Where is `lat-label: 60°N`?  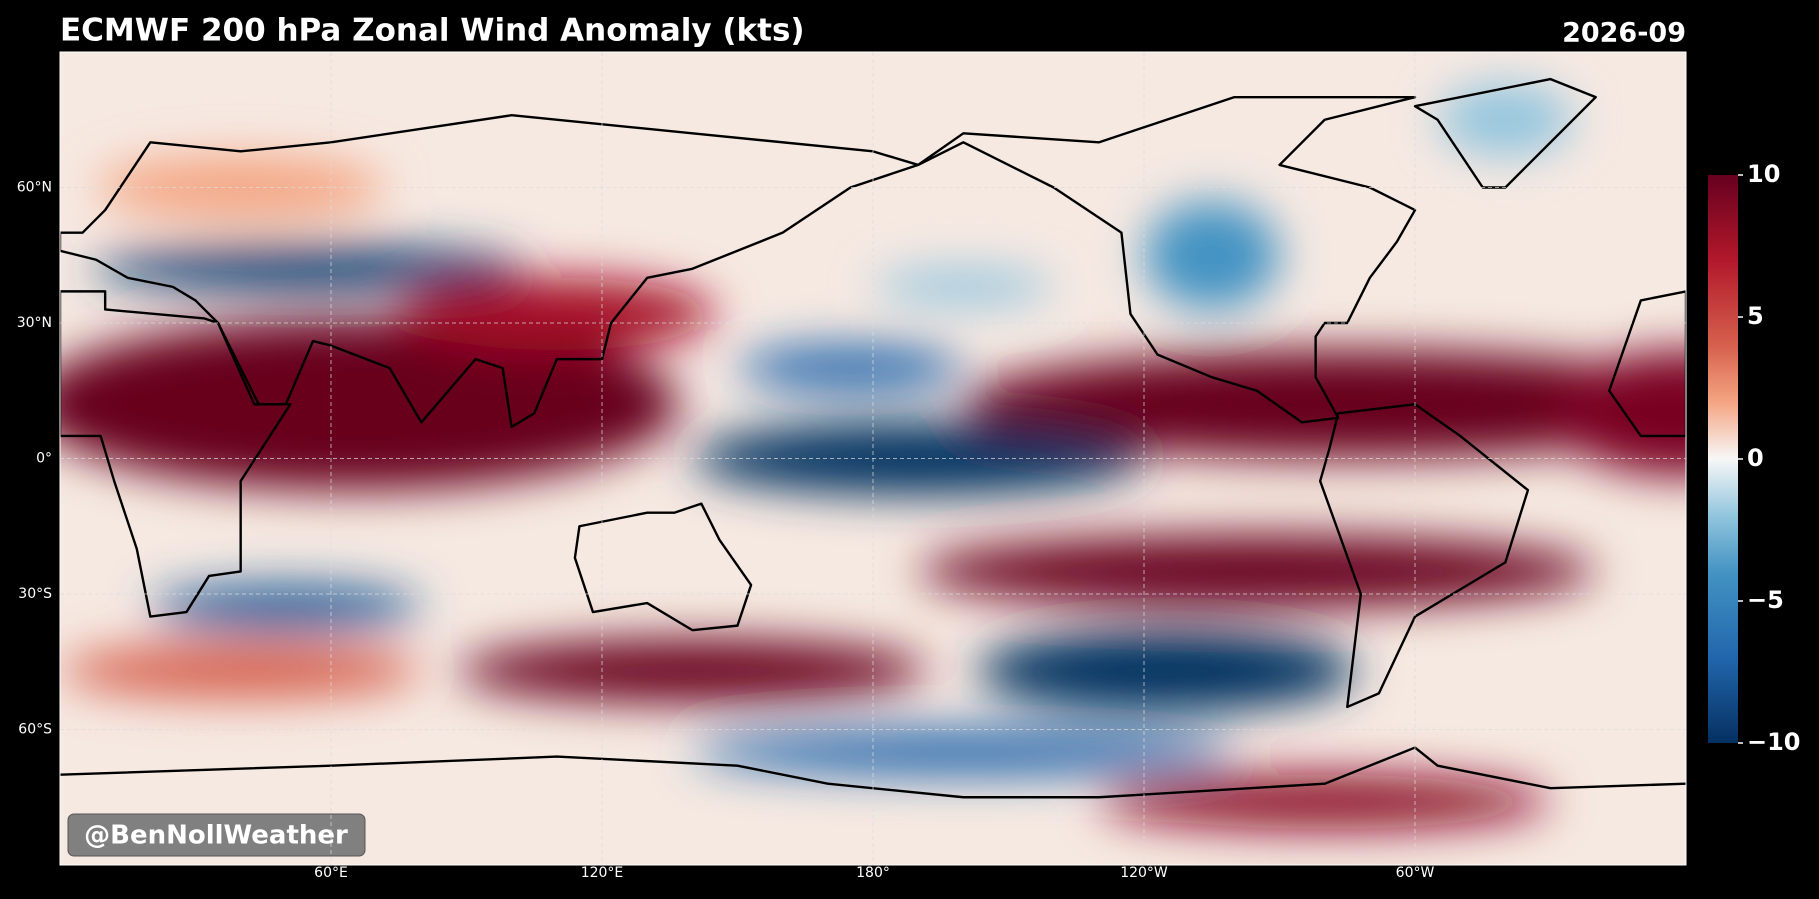 lat-label: 60°N is located at coordinates (34, 188).